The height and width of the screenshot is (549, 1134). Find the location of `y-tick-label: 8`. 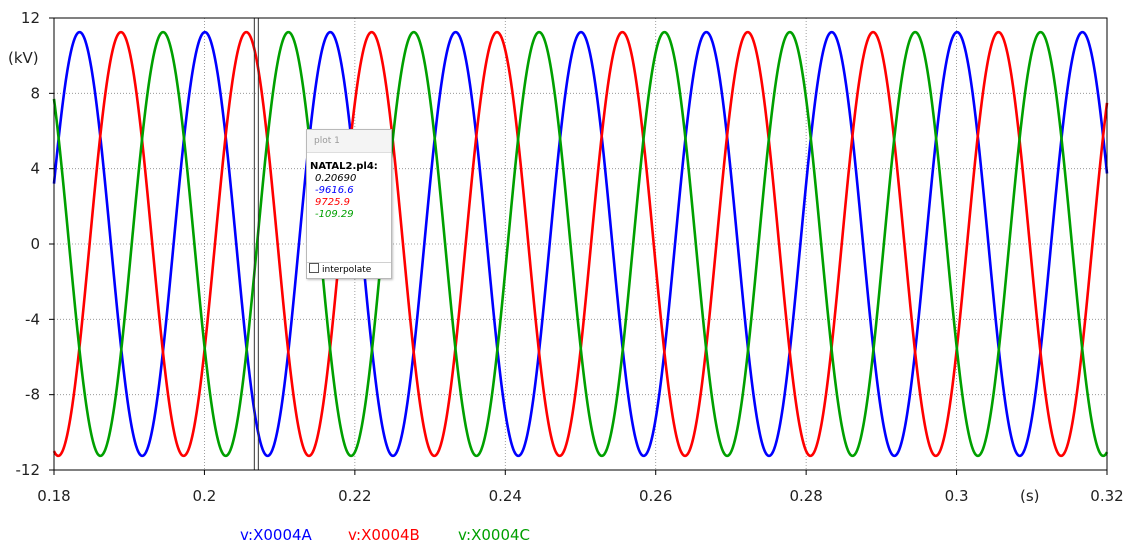

y-tick-label: 8 is located at coordinates (35, 93).